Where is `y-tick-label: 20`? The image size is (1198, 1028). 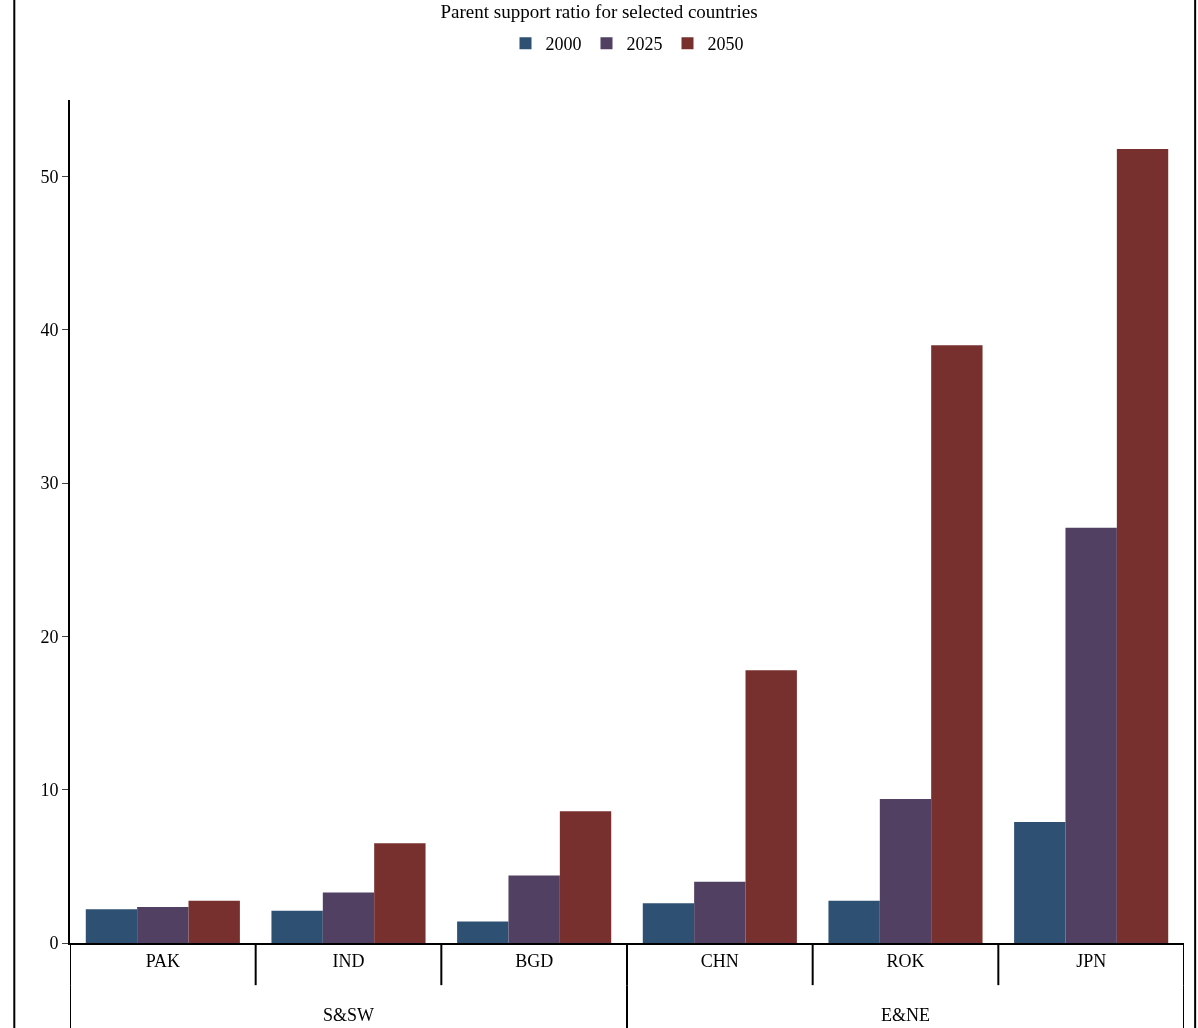
y-tick-label: 20 is located at coordinates (49, 636).